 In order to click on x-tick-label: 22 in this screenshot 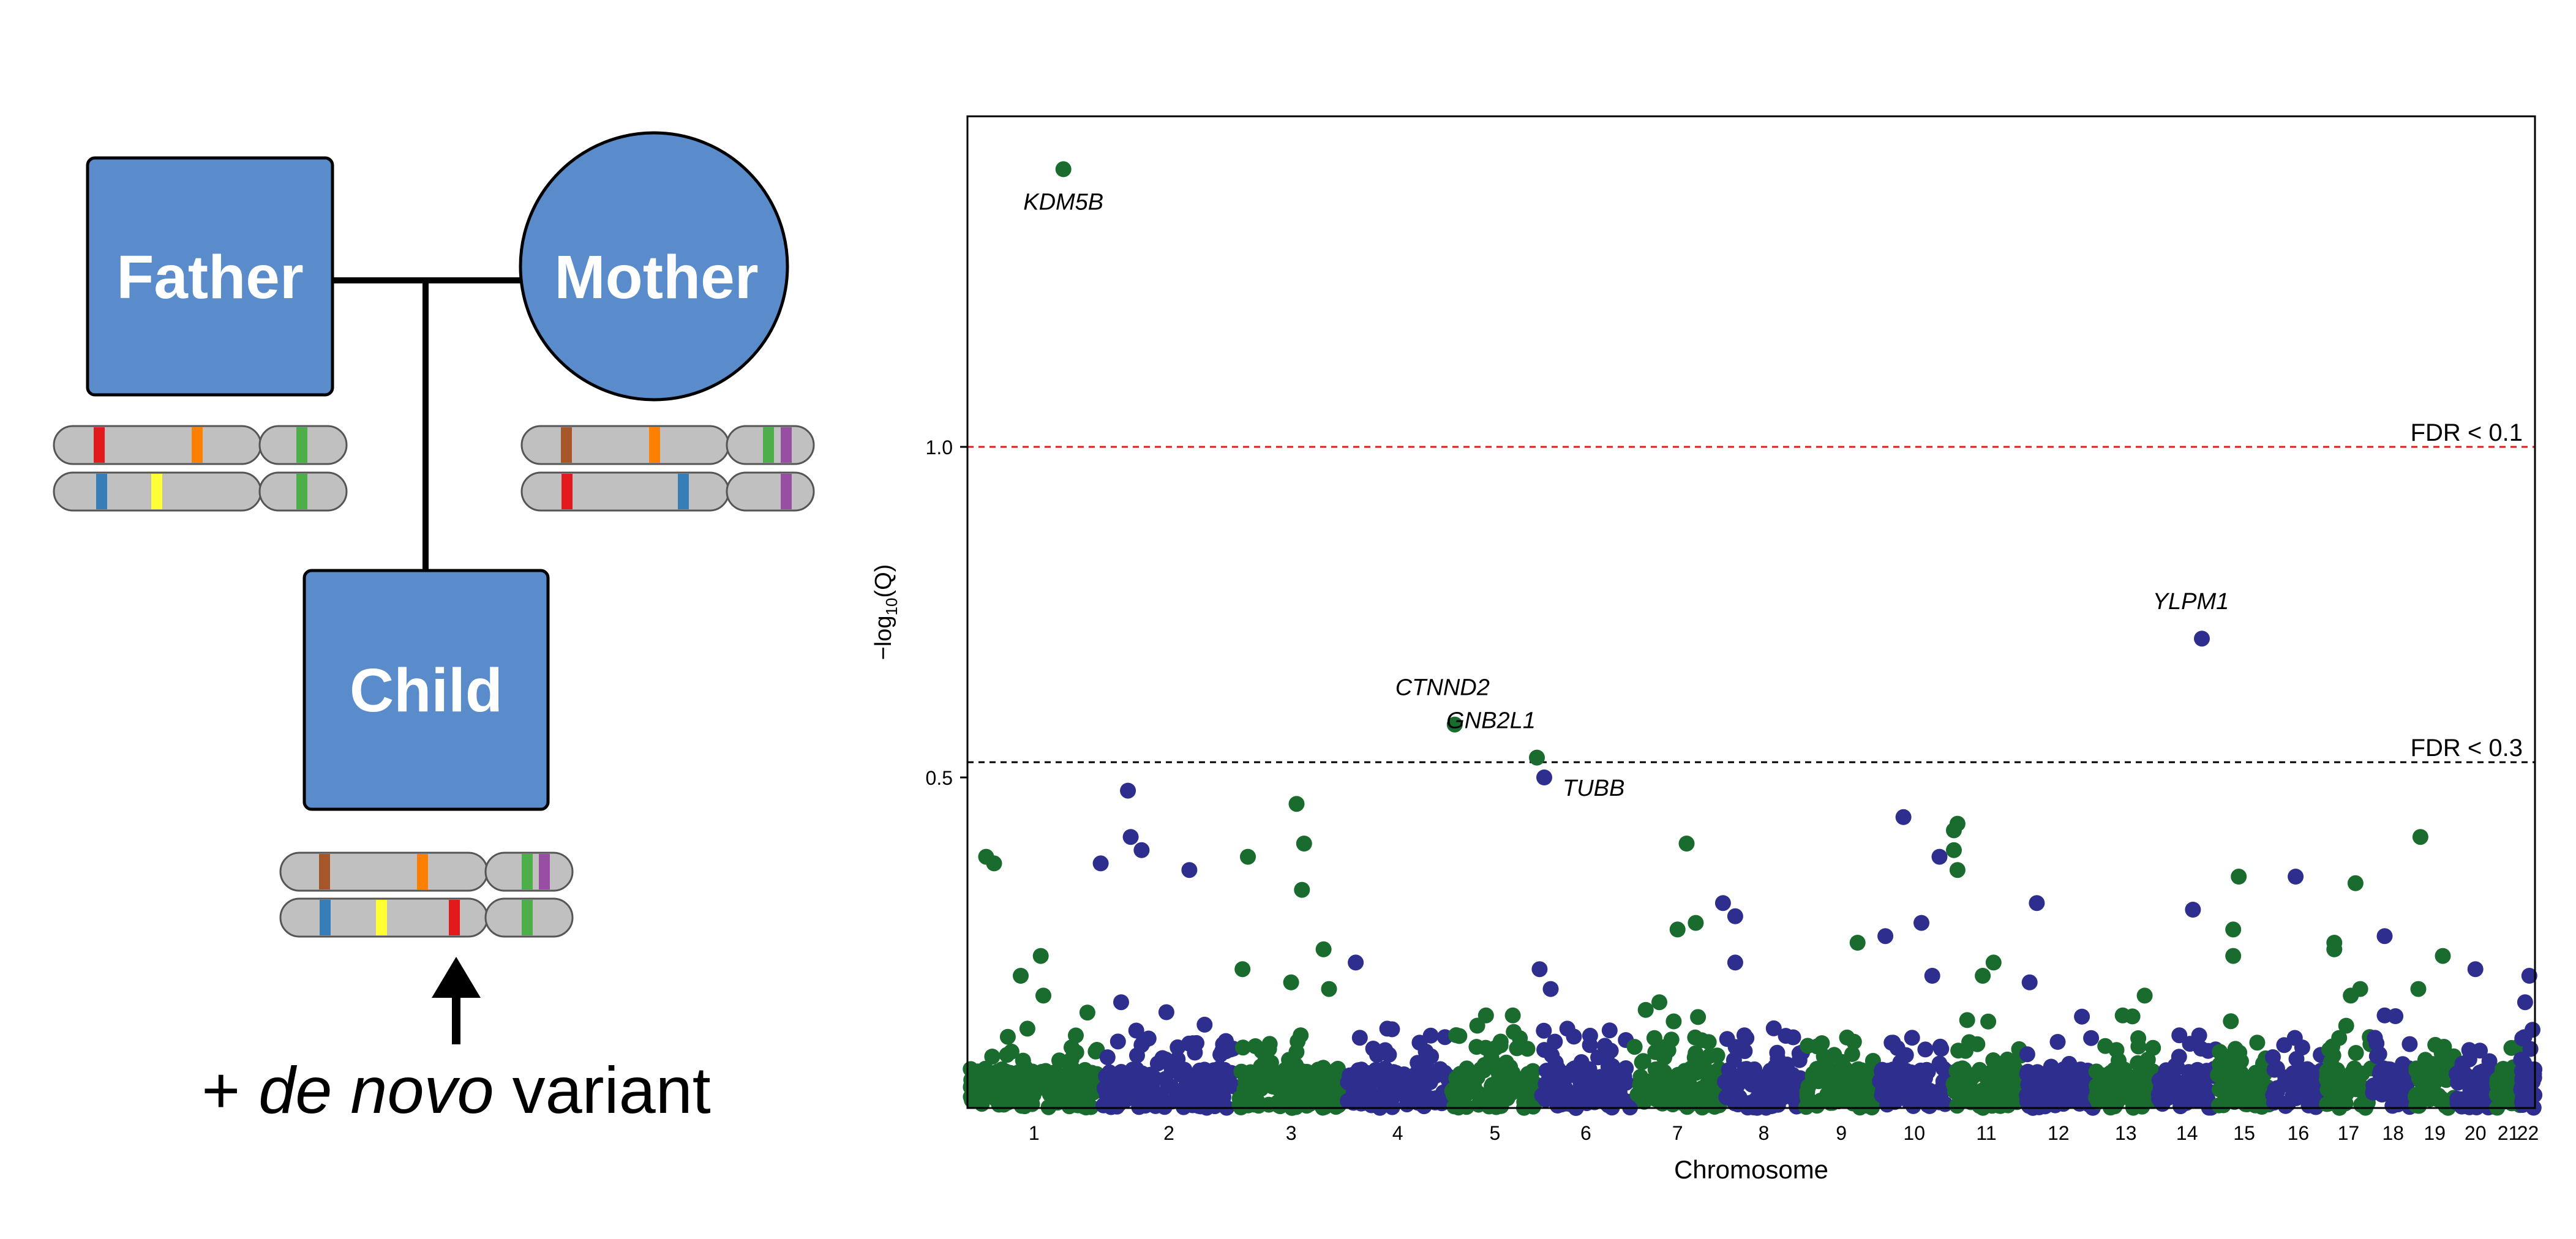, I will do `click(2528, 1133)`.